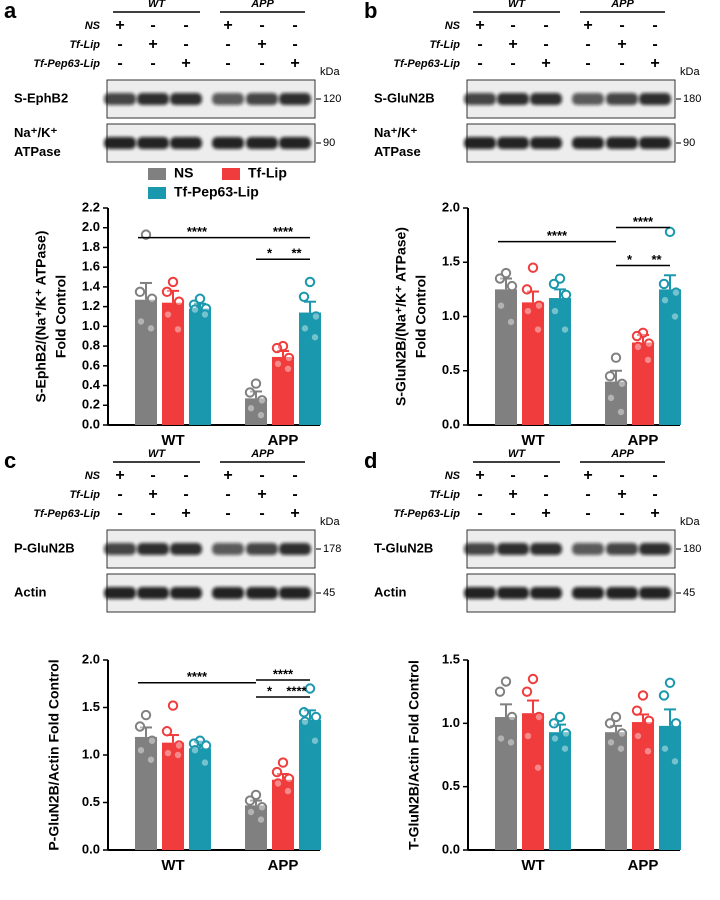 The height and width of the screenshot is (900, 720). Describe the element at coordinates (30, 591) in the screenshot. I see `blot-label: Actin` at that location.